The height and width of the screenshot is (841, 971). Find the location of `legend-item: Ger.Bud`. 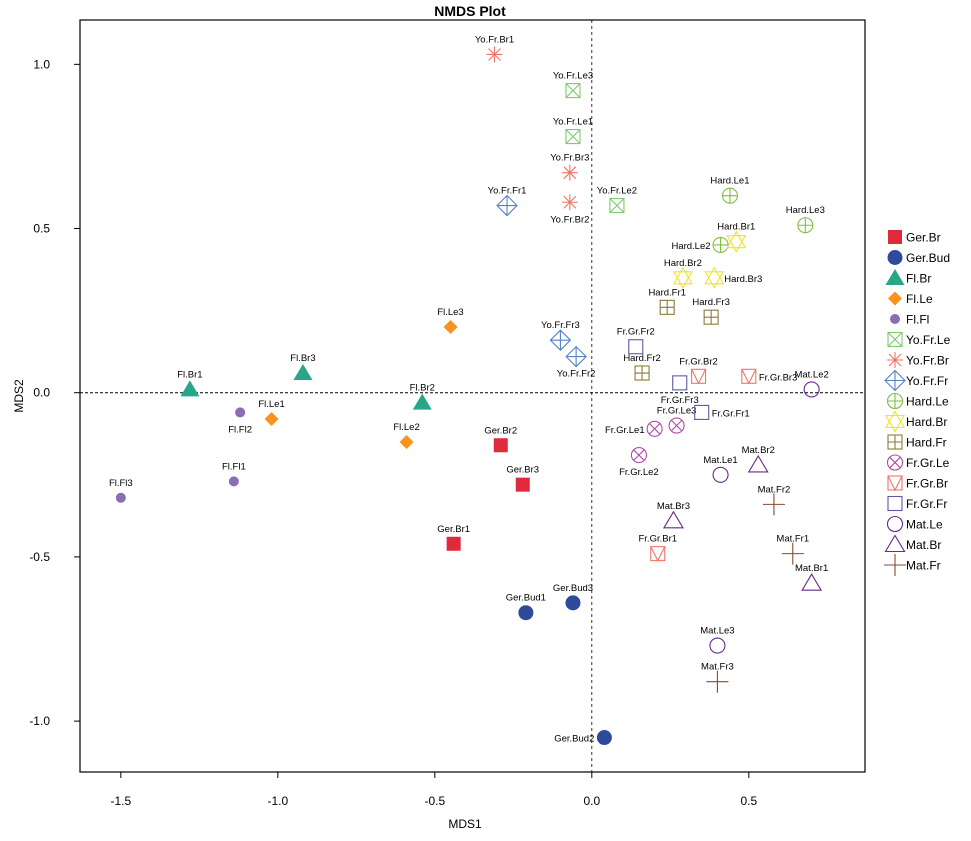

legend-item: Ger.Bud is located at coordinates (918, 257).